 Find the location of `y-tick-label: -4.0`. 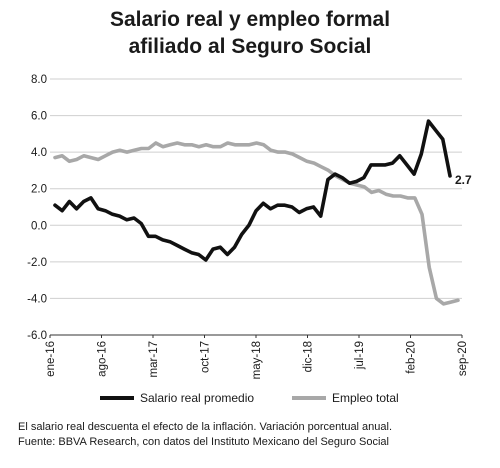

y-tick-label: -4.0 is located at coordinates (37, 299).